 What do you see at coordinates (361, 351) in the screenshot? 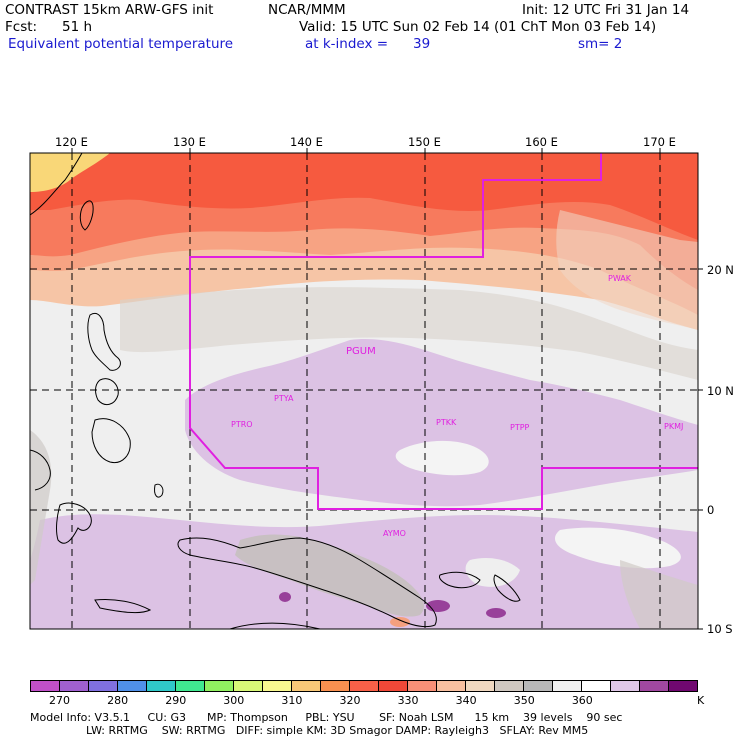
I see `station-pgum: PGUM` at bounding box center [361, 351].